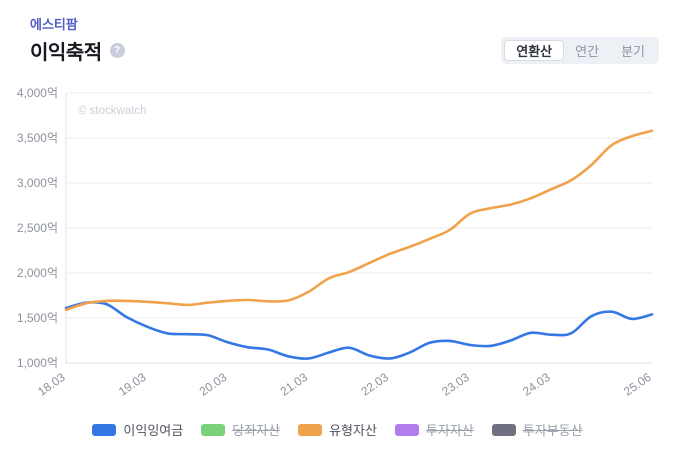 Image resolution: width=675 pixels, height=449 pixels. What do you see at coordinates (213, 429) in the screenshot?
I see `legend-swatch-green` at bounding box center [213, 429].